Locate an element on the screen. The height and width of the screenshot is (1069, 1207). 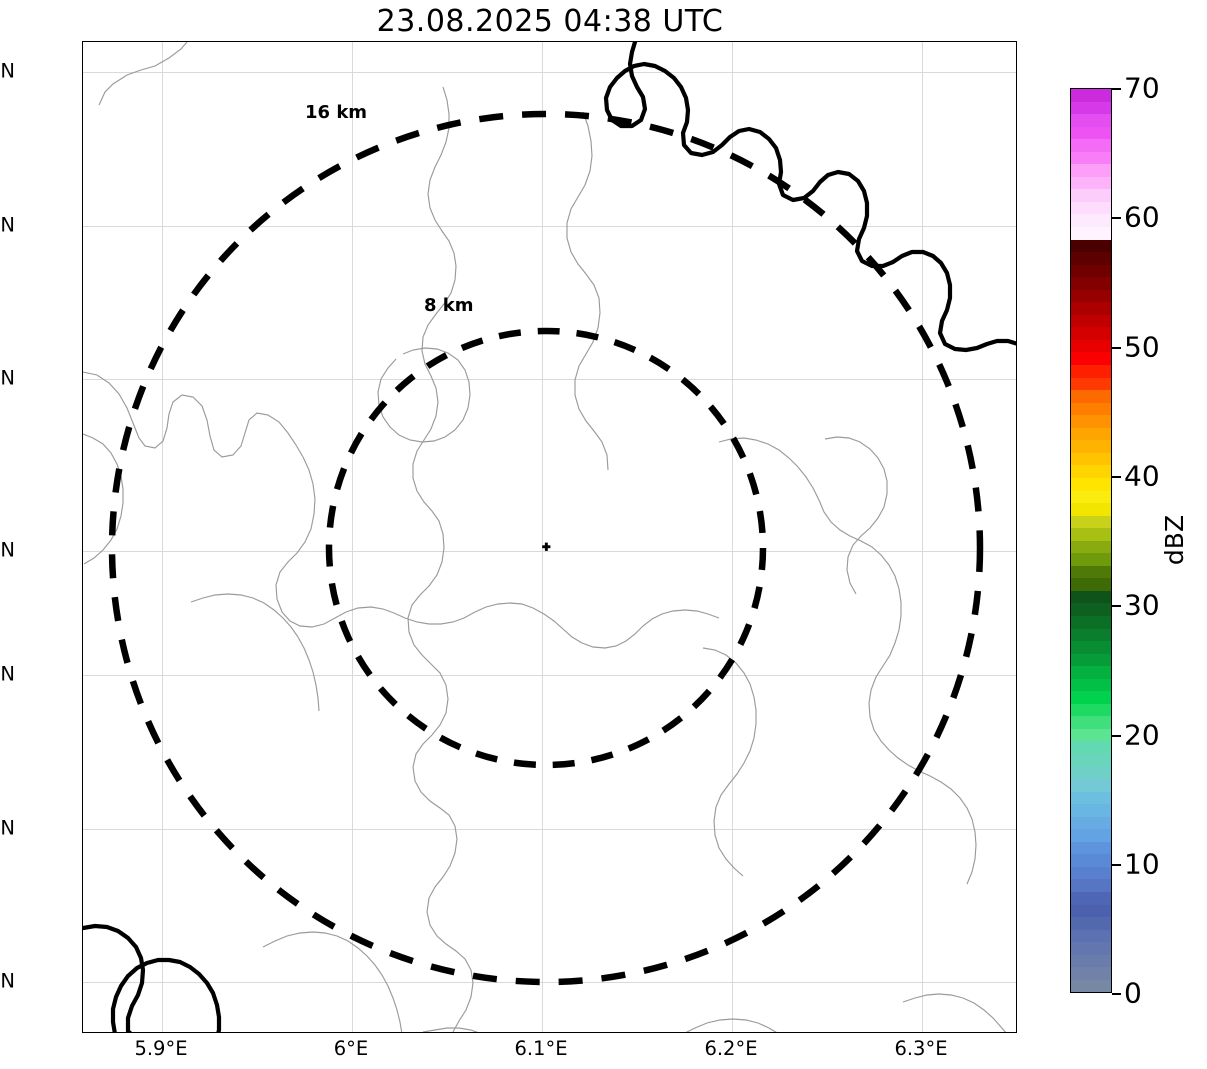
gridline-lon-6.2 is located at coordinates (732, 537).